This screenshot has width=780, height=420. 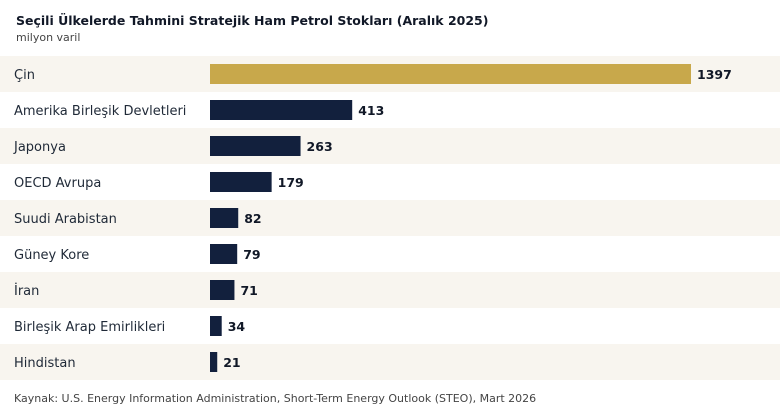 I want to click on value-label: 263, so click(x=320, y=146).